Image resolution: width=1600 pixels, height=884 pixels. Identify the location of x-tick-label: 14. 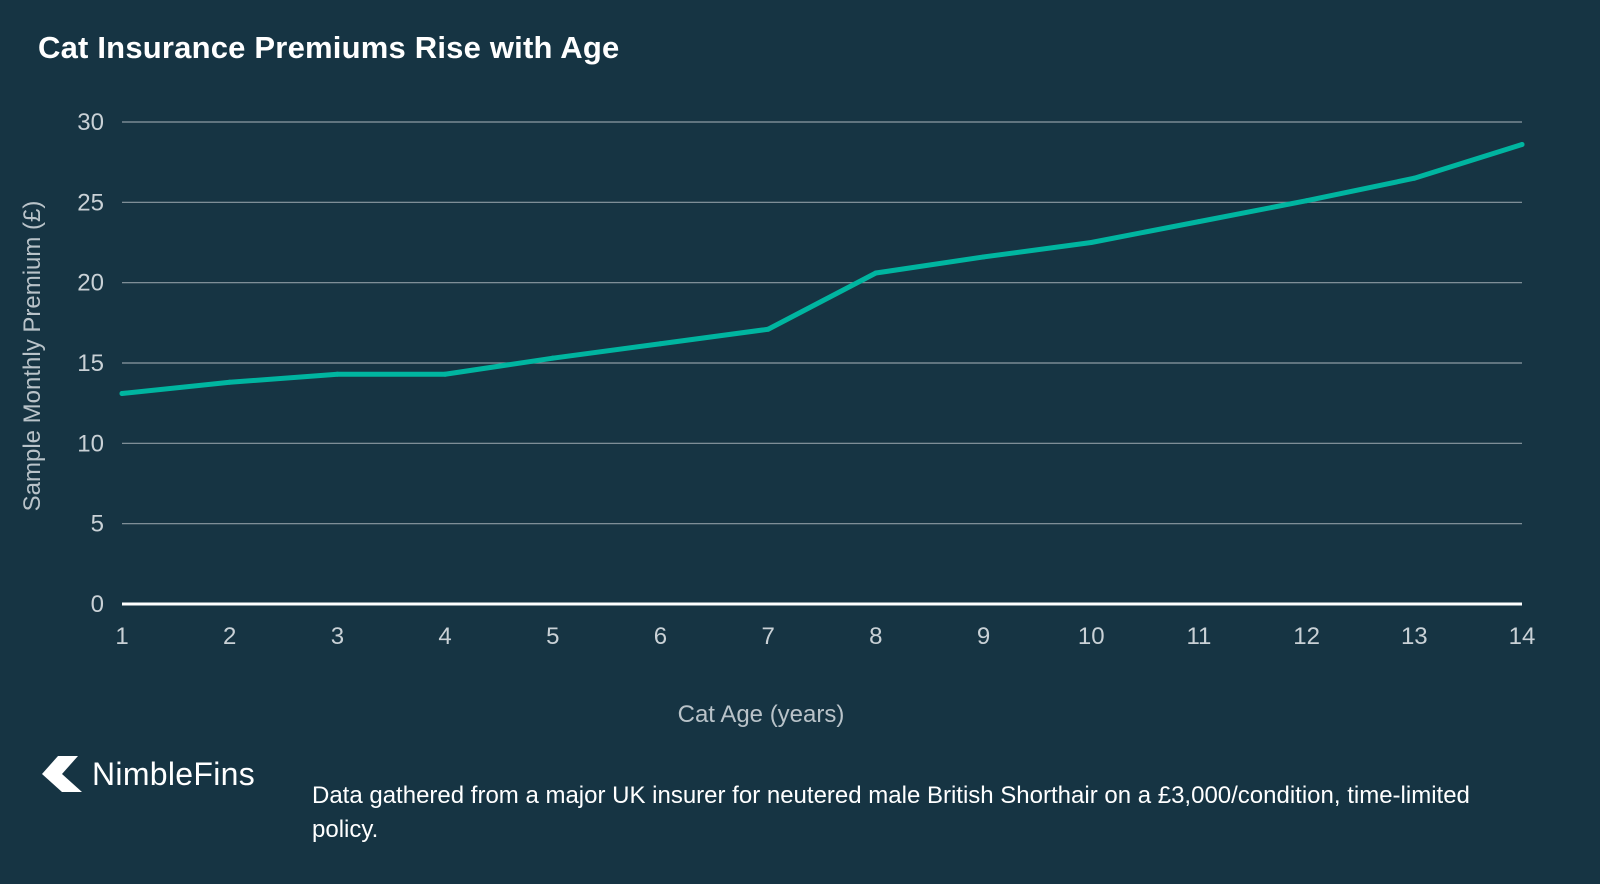
(1522, 636).